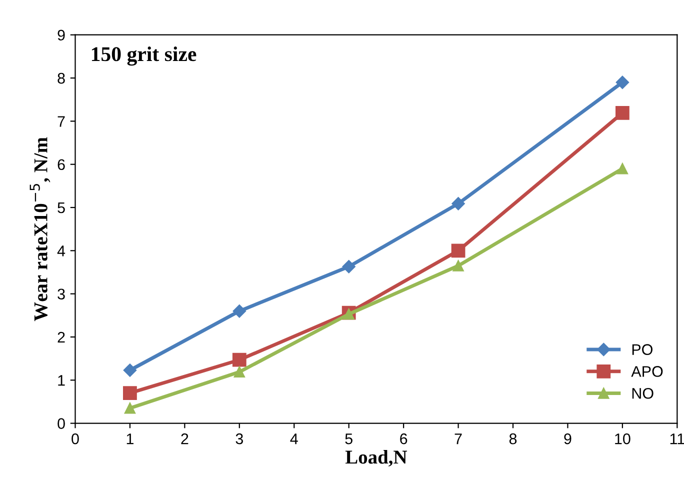  What do you see at coordinates (144, 56) in the screenshot?
I see `annotation: 150 grit size` at bounding box center [144, 56].